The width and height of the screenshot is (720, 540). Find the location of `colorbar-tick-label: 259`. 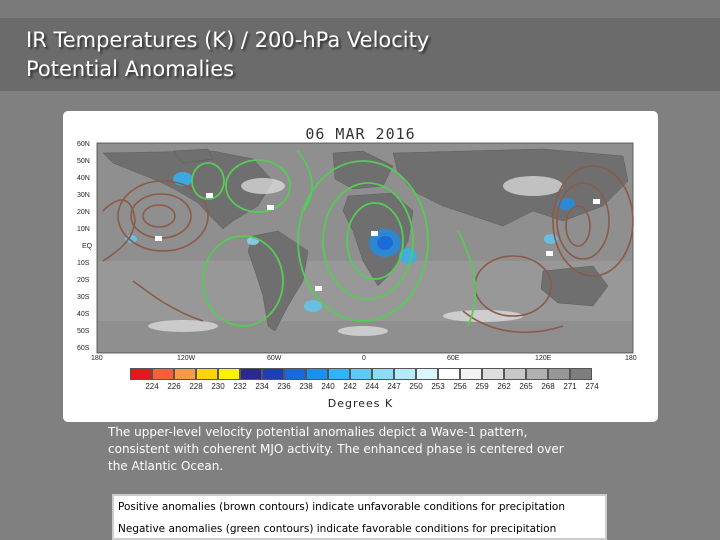

colorbar-tick-label: 259 is located at coordinates (482, 386).